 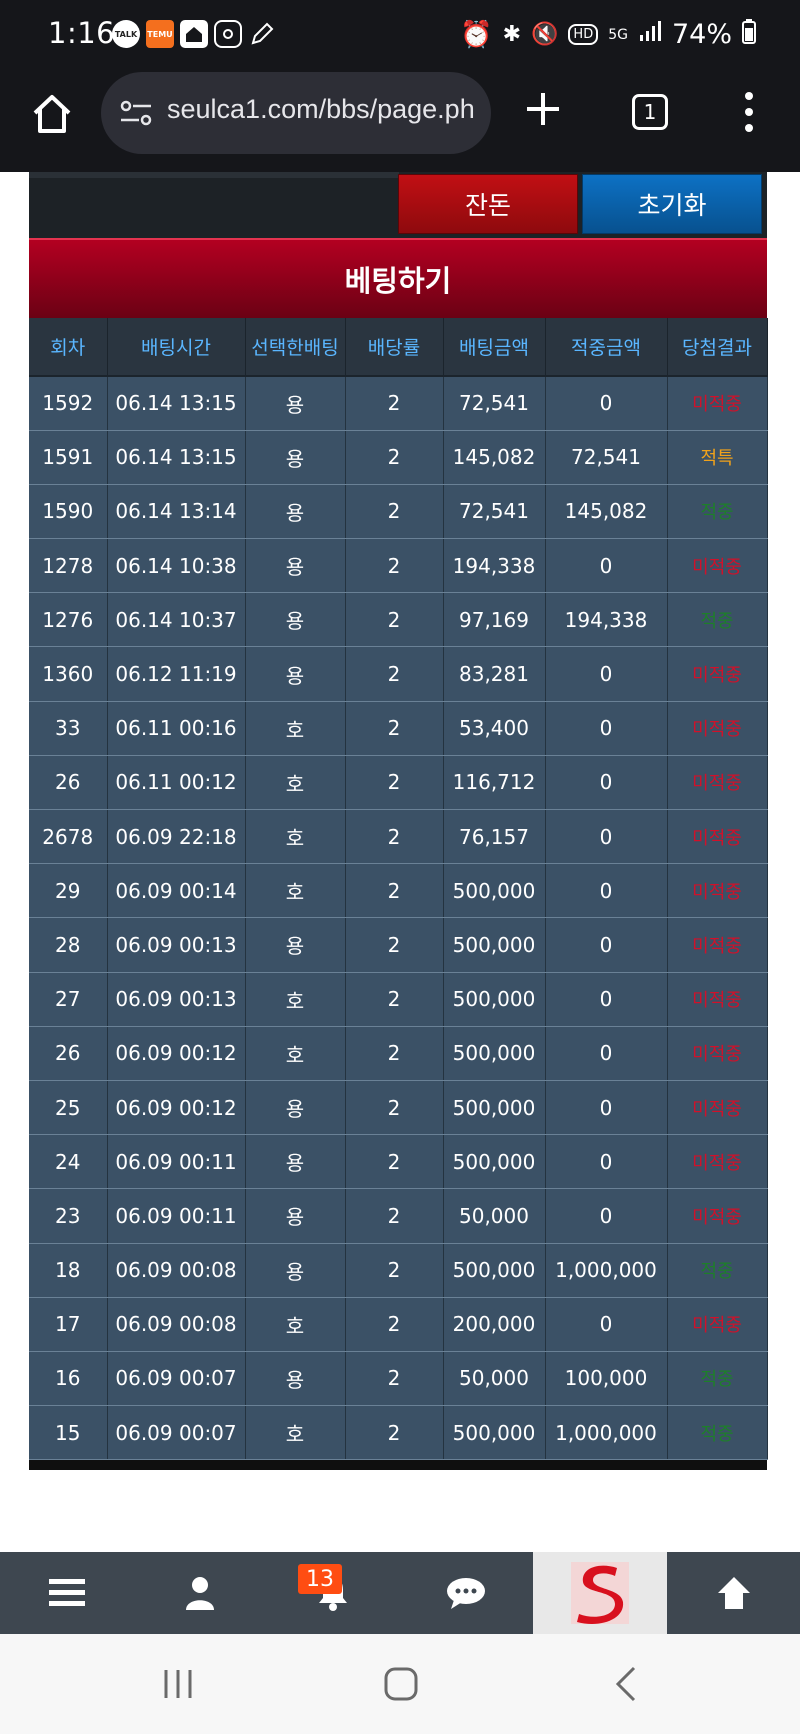 I want to click on table-row: 15 06.09 00:07 호 2 500,000 1,000,000 적중, so click(x=398, y=1433).